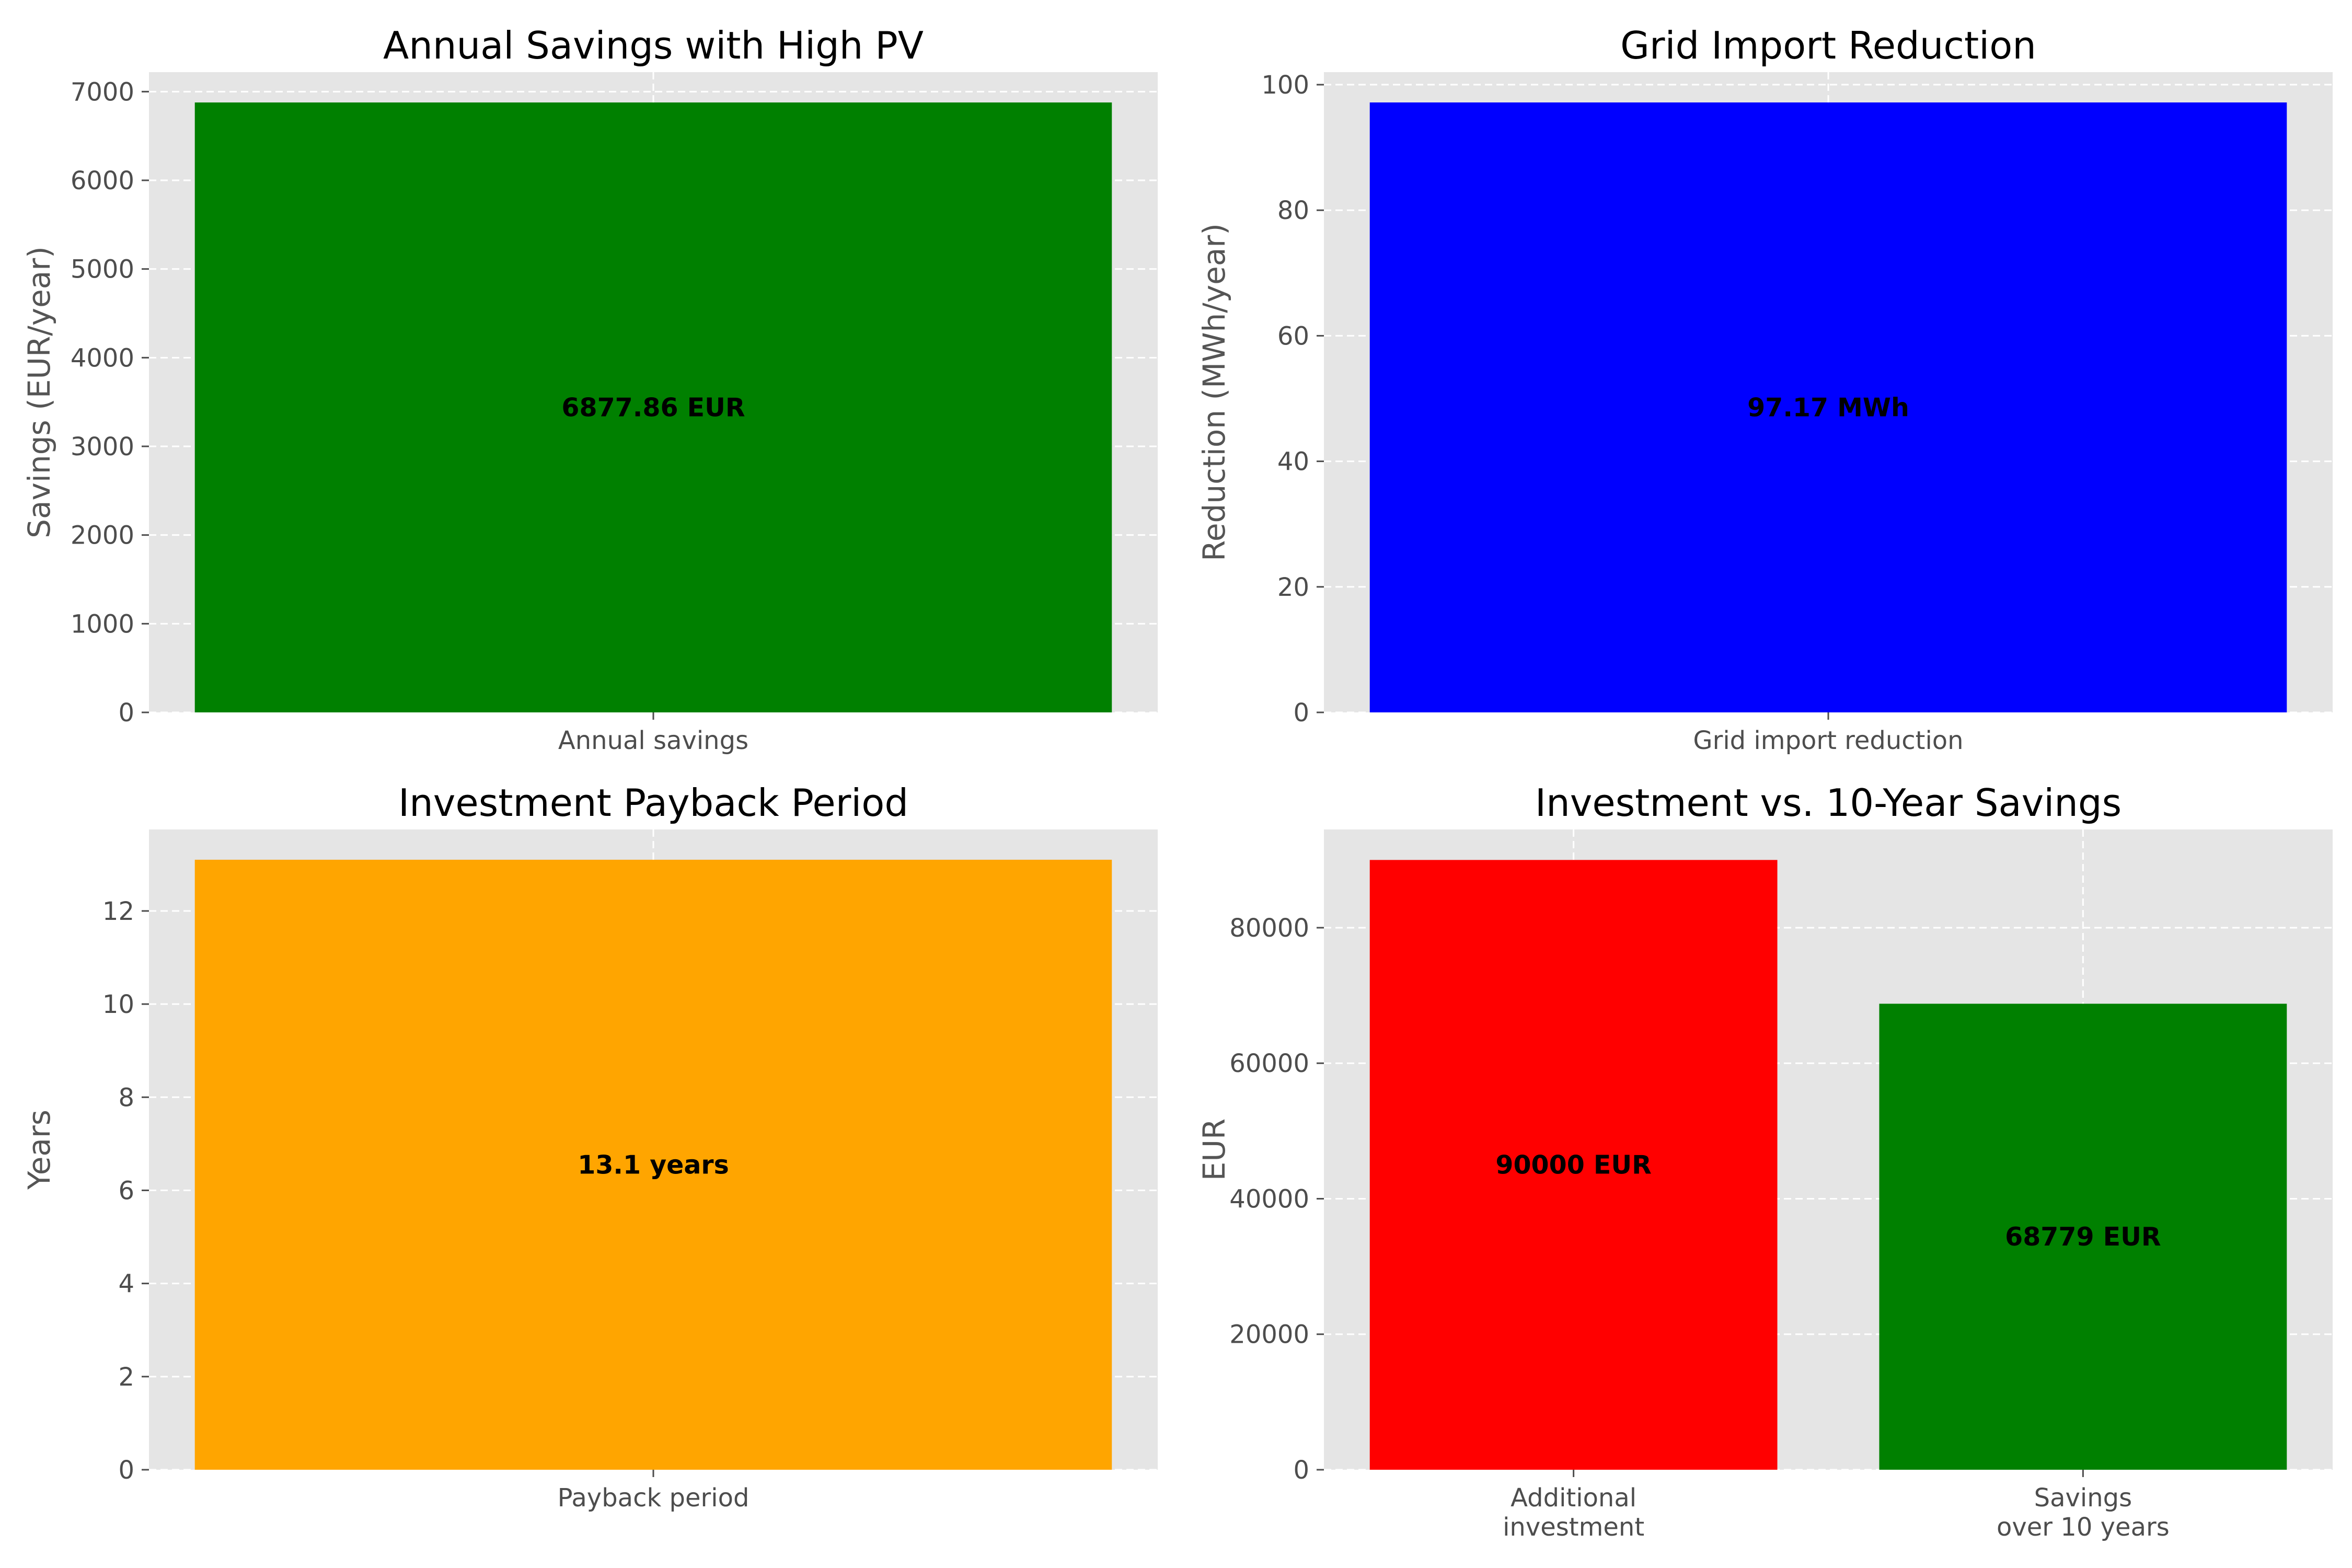  Describe the element at coordinates (102, 447) in the screenshot. I see `y-tick-label: 3000` at that location.